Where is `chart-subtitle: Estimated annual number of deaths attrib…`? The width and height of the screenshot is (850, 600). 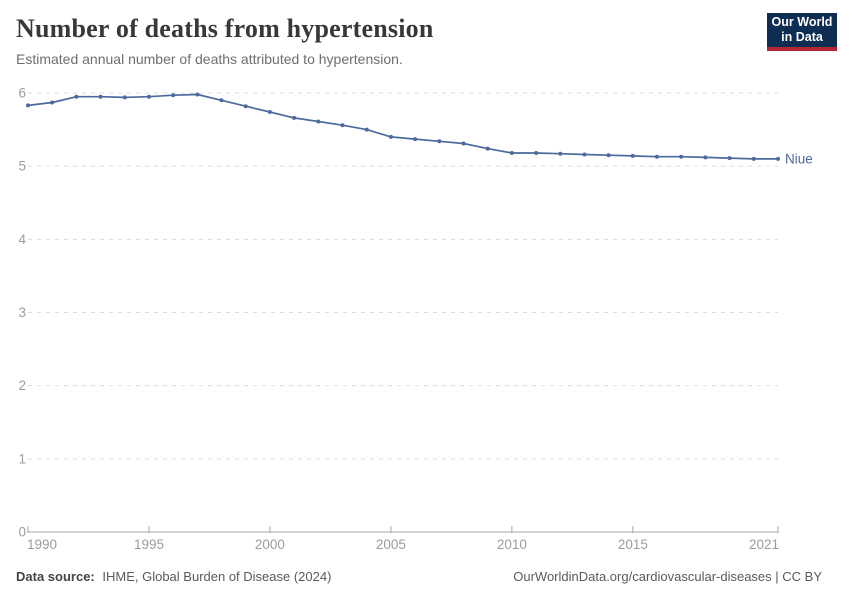 chart-subtitle: Estimated annual number of deaths attrib… is located at coordinates (209, 59).